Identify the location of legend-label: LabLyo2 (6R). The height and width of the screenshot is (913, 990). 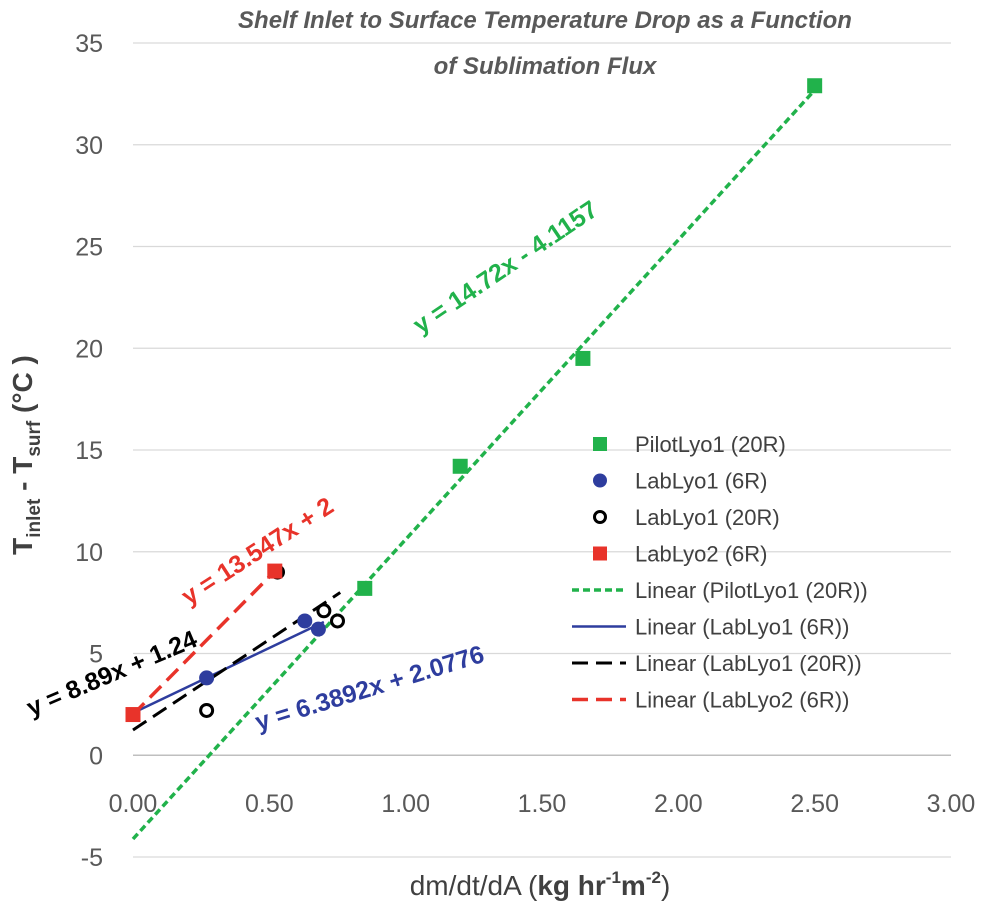
(701, 554).